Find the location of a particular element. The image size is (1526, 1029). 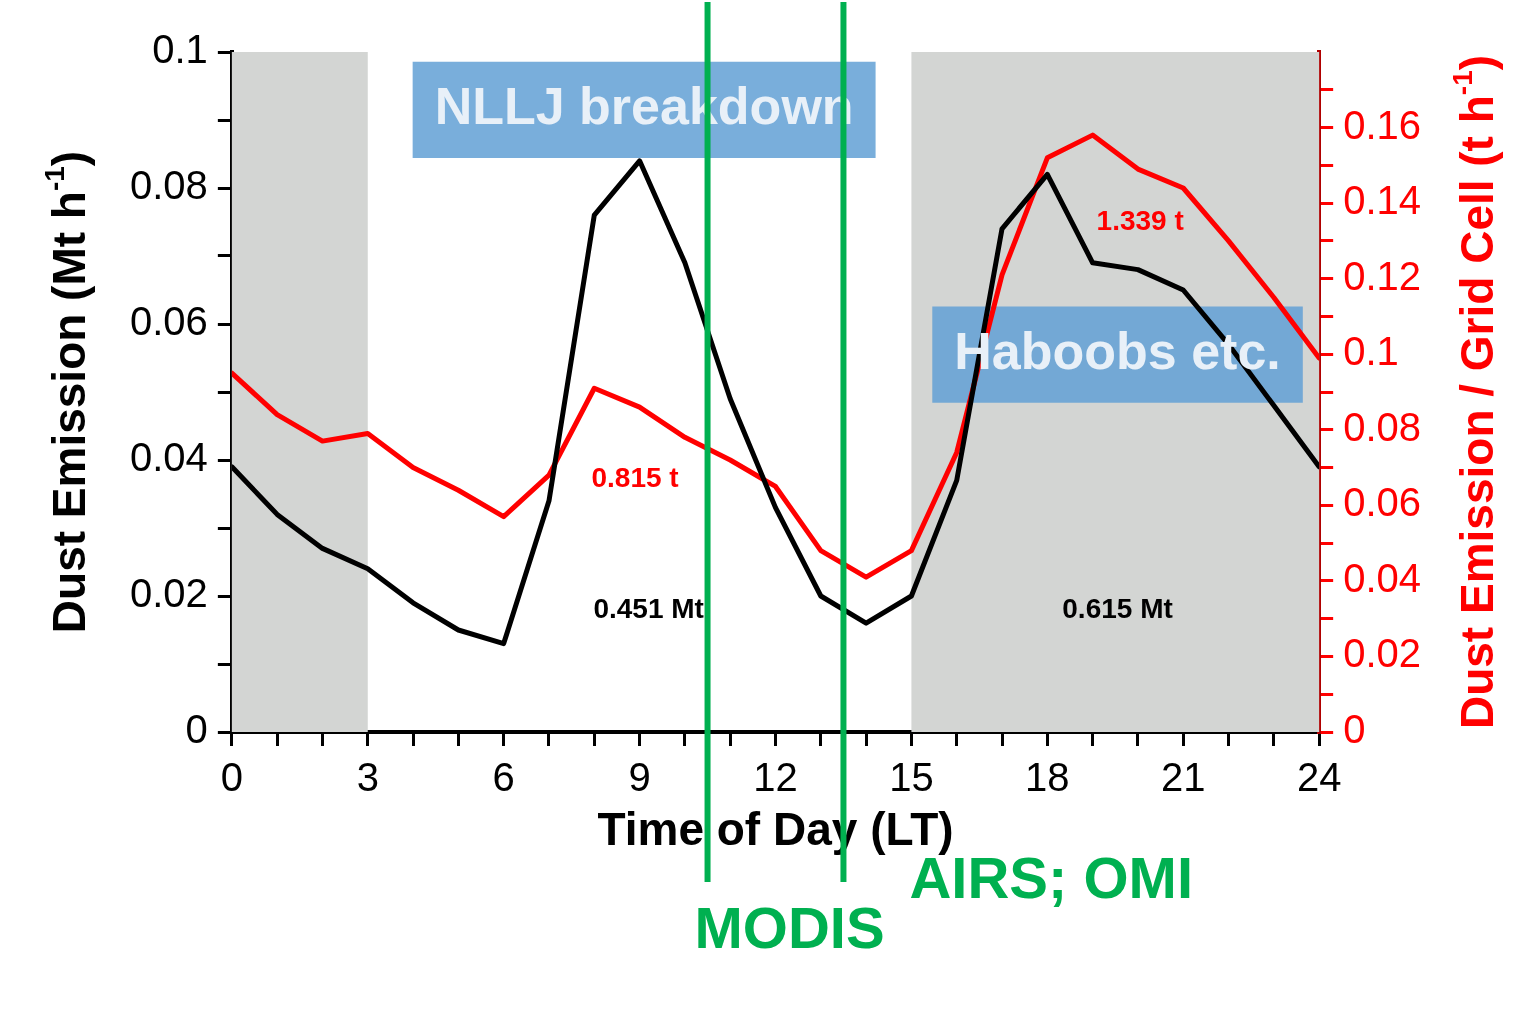

ref-line-label: MODIS is located at coordinates (789, 927).